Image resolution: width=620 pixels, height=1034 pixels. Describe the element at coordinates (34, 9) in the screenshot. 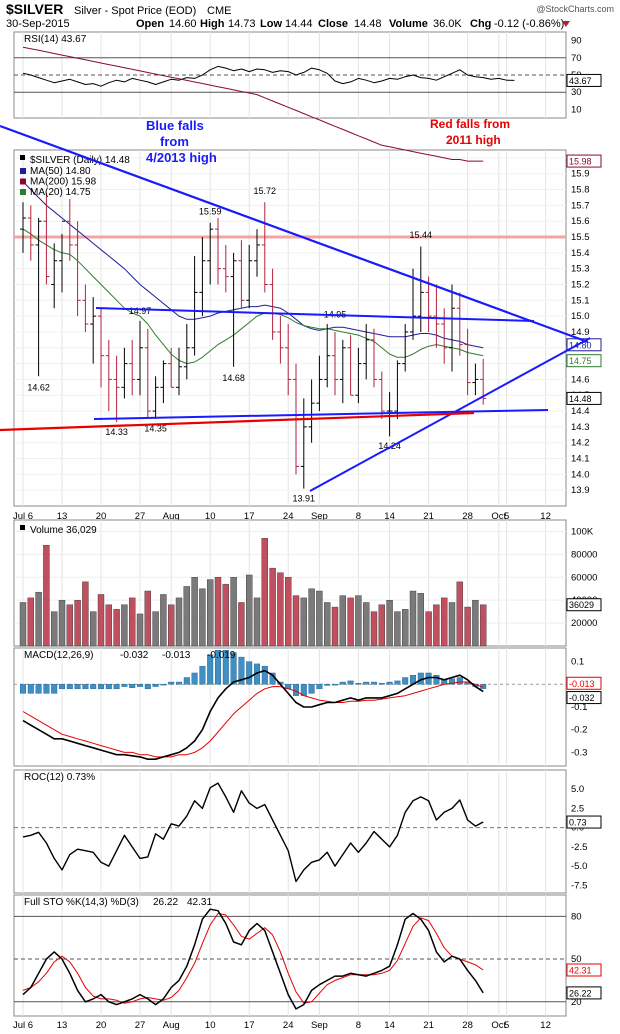

I see `symbol: $SILVER` at that location.